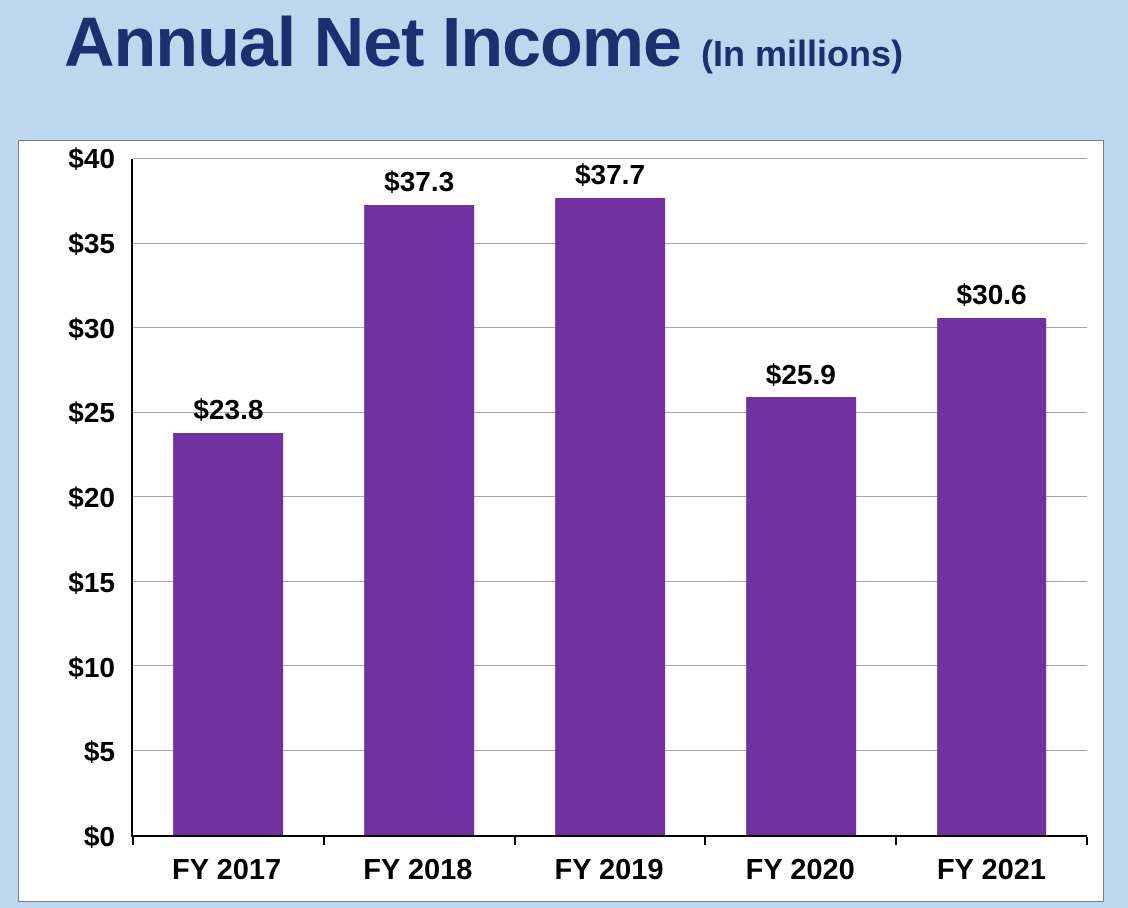  I want to click on gridline, so click(610, 158).